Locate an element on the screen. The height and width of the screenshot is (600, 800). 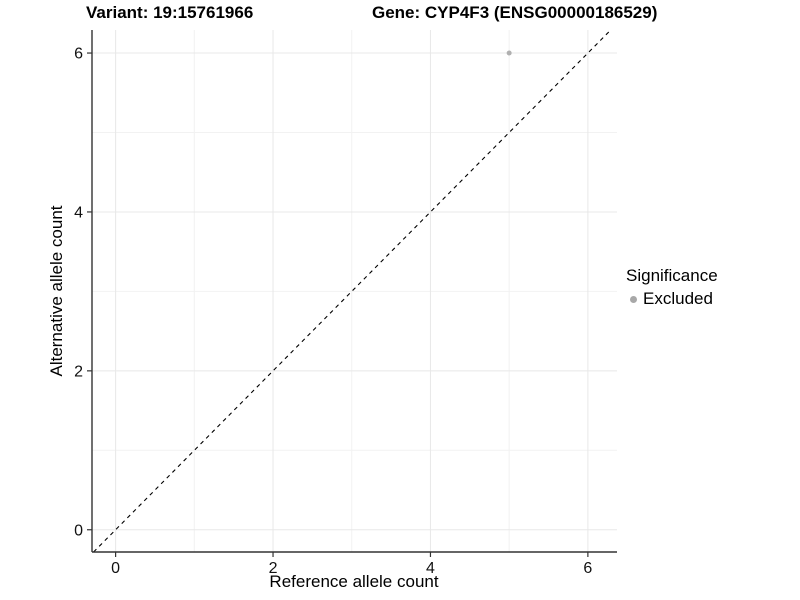
point-icon is located at coordinates (633, 299).